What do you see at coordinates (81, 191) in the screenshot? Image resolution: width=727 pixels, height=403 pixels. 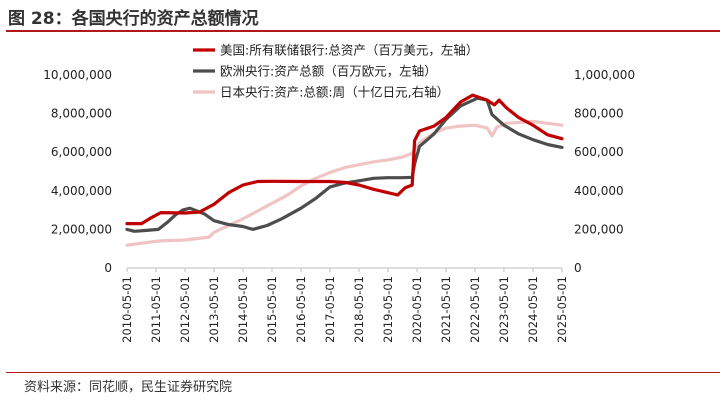 I see `y-left-tick-label: 4,000,000` at bounding box center [81, 191].